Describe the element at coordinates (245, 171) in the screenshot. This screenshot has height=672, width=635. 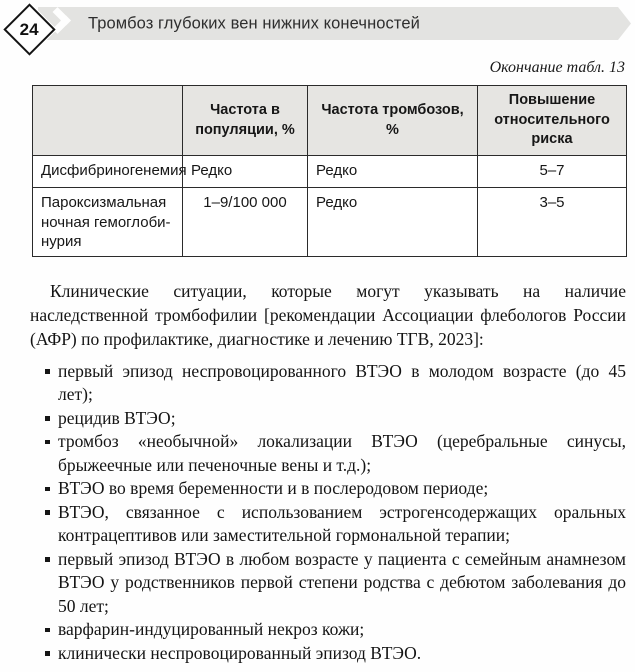
I see `cell-freq-population: Редко` at that location.